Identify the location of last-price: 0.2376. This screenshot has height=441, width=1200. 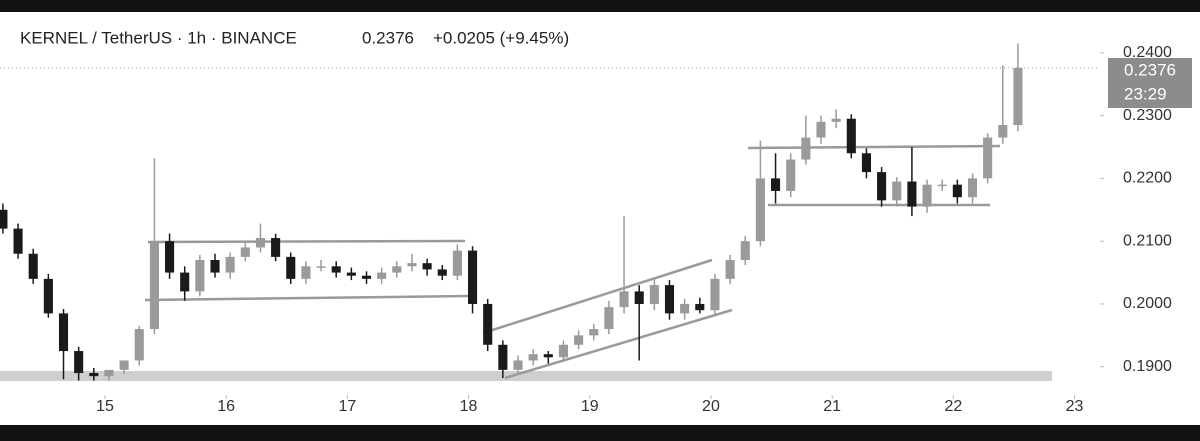
(388, 37).